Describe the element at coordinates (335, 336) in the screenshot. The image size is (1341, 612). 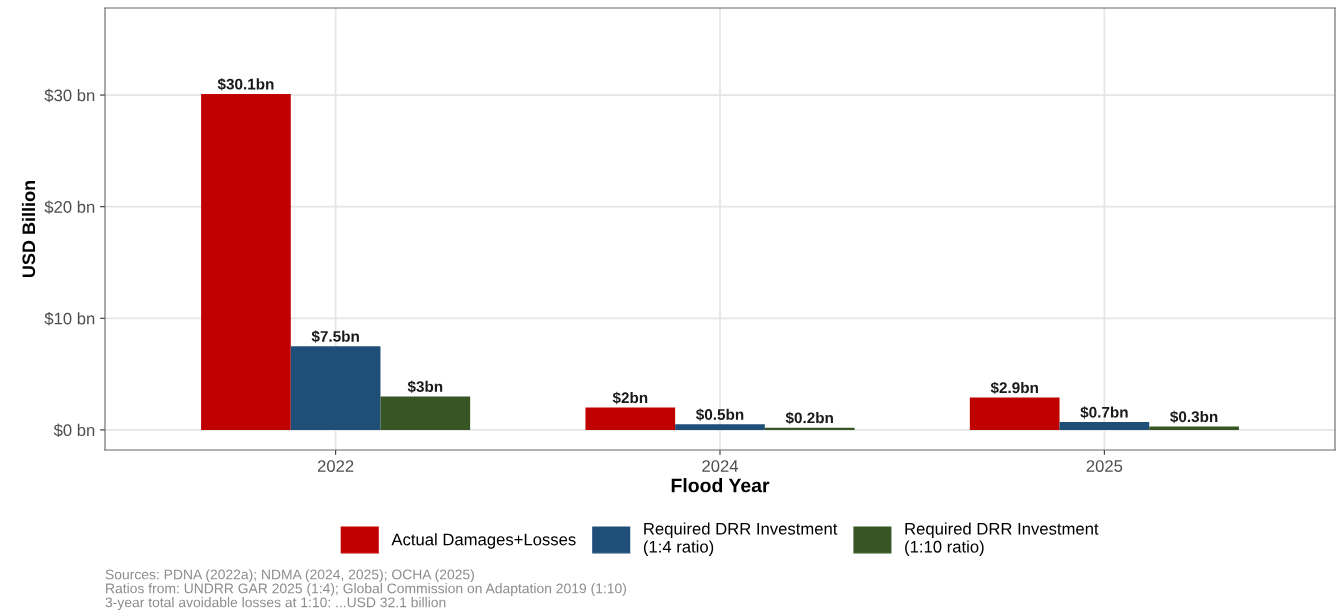
I see `data-label: $7.5bn` at that location.